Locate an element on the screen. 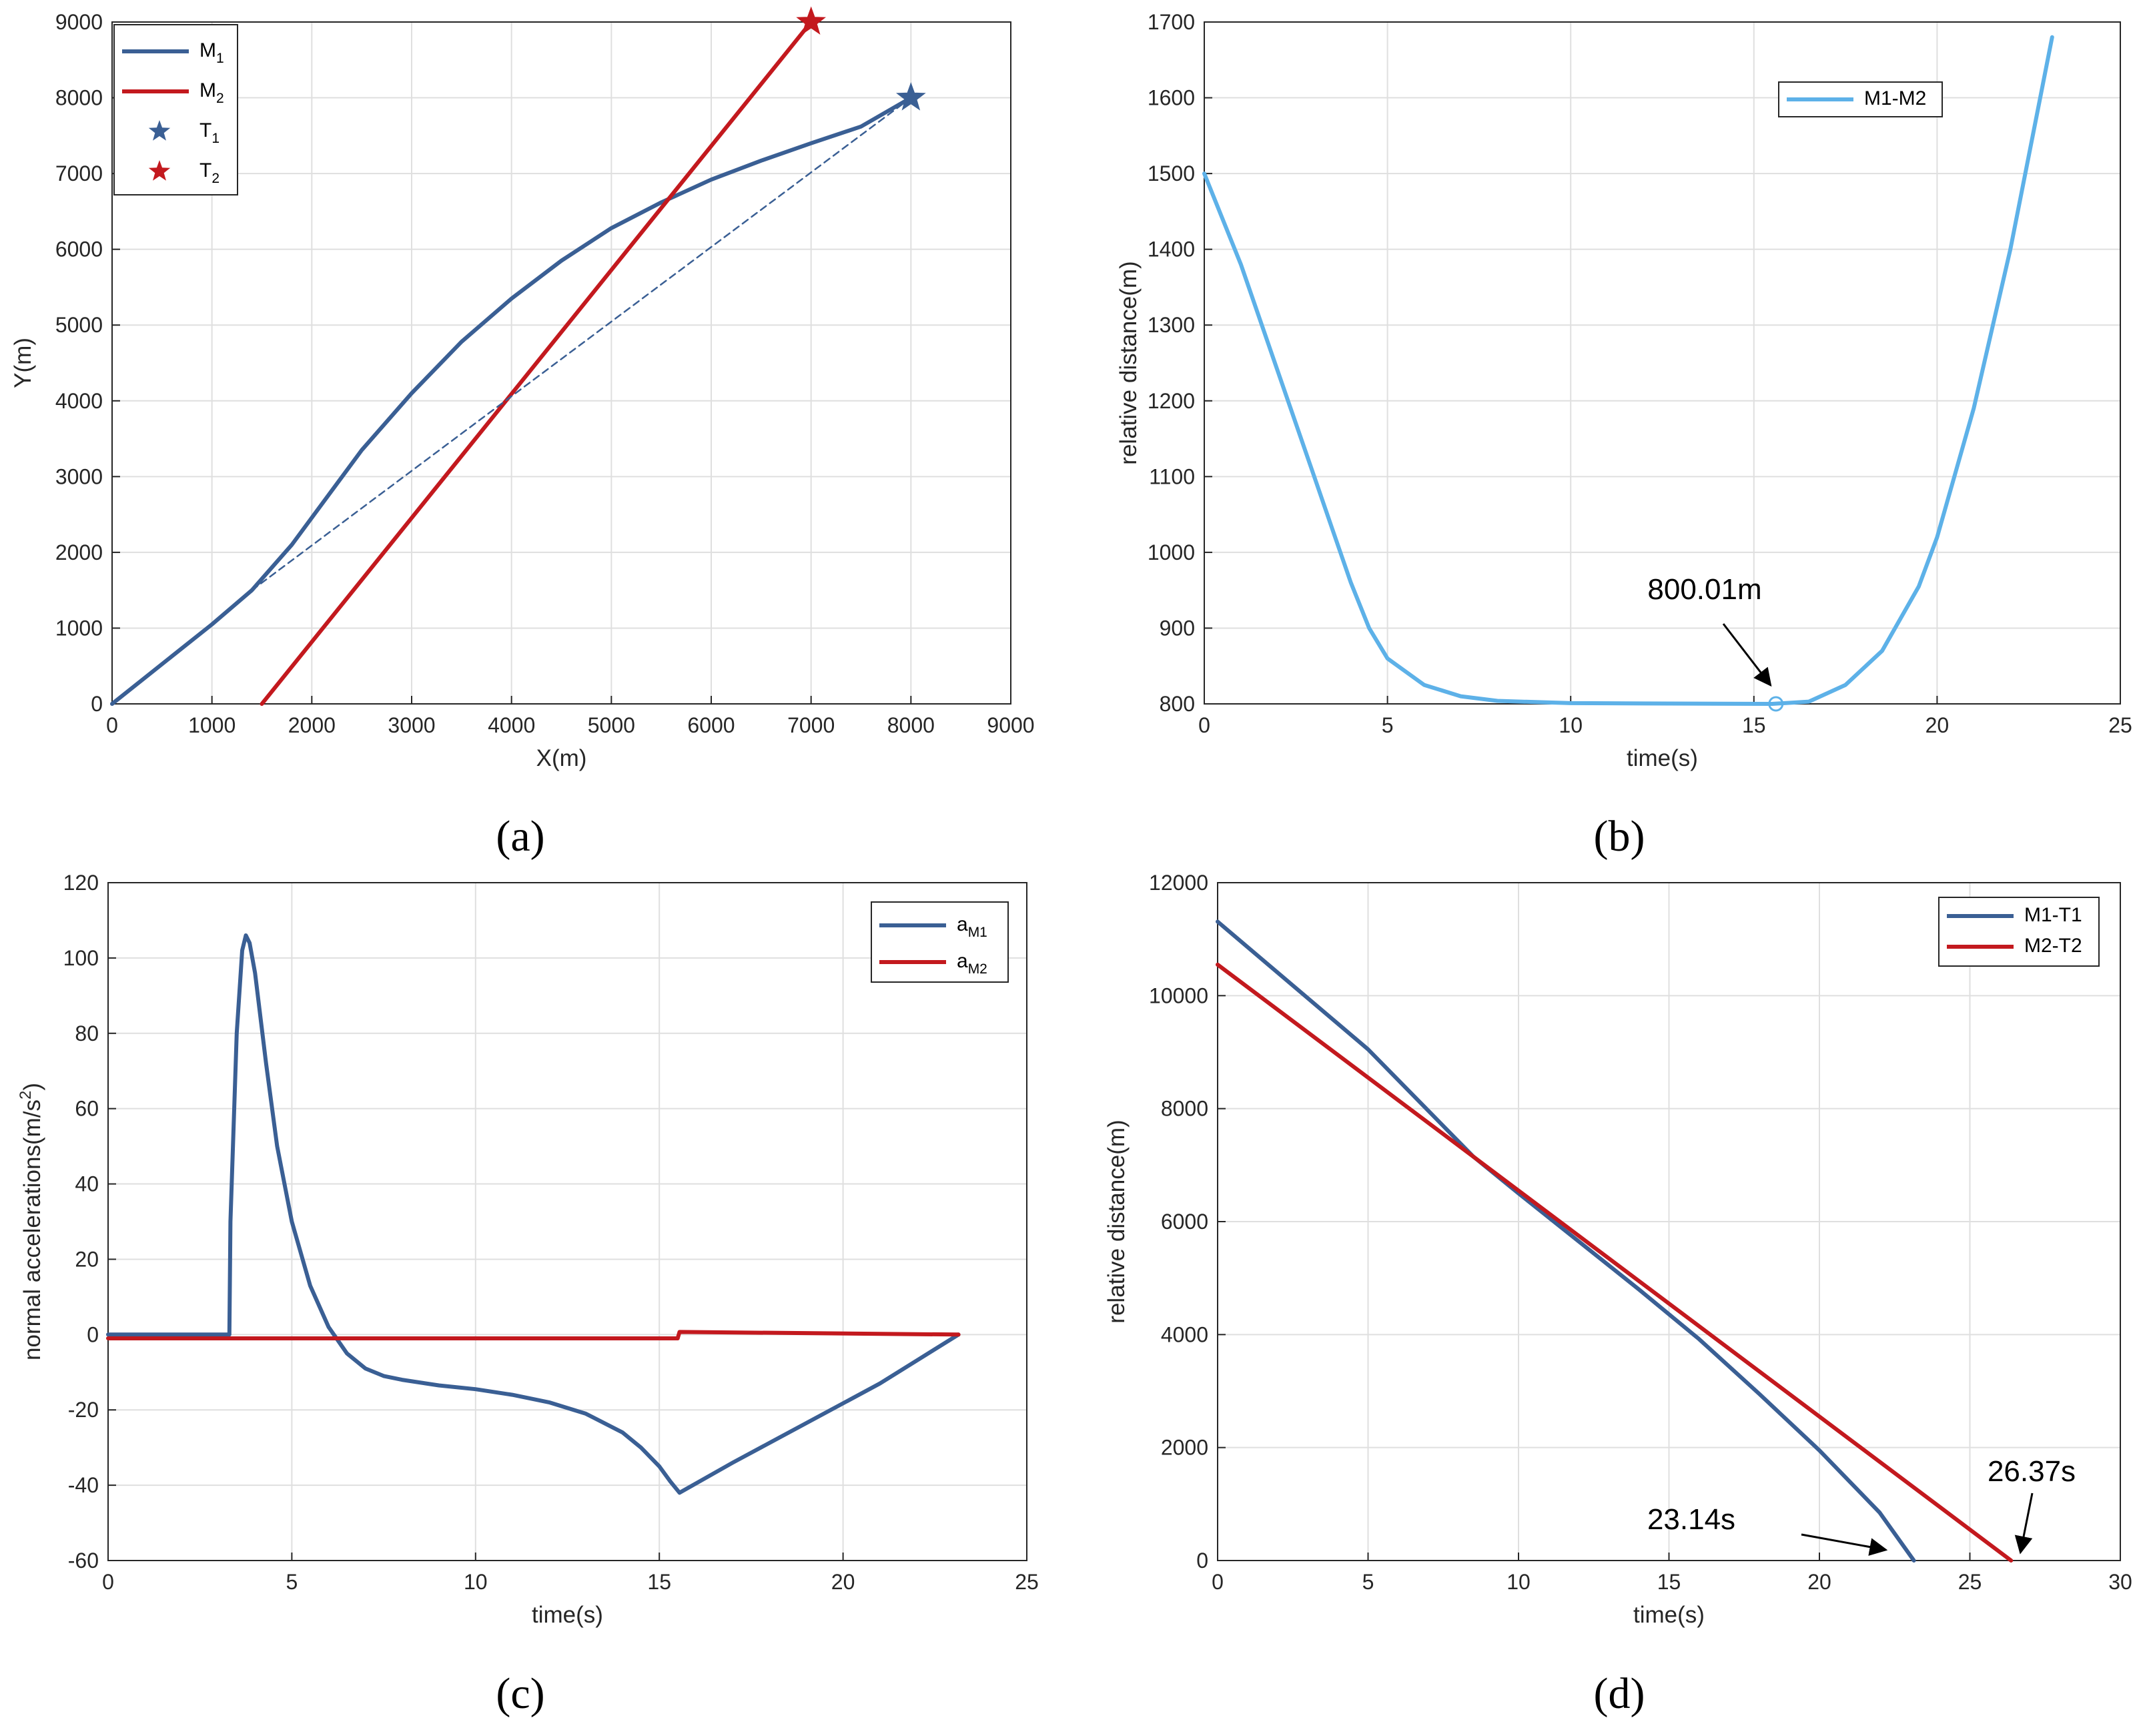 Image resolution: width=2141 pixels, height=1736 pixels. target-marker-t2 is located at coordinates (811, 20).